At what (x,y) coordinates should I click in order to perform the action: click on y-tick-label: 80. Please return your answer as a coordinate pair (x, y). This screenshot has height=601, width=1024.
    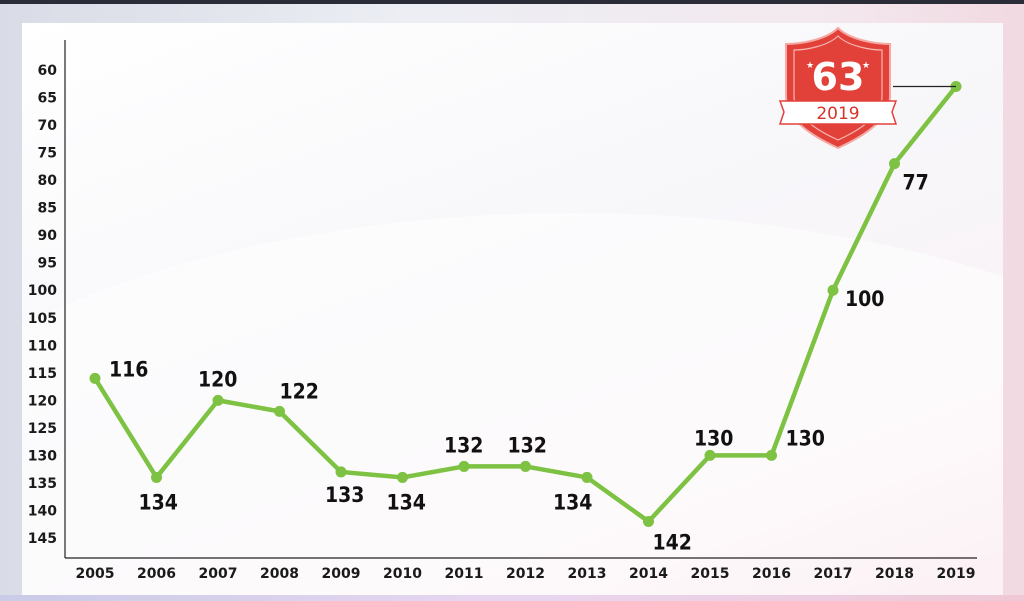
    Looking at the image, I should click on (48, 181).